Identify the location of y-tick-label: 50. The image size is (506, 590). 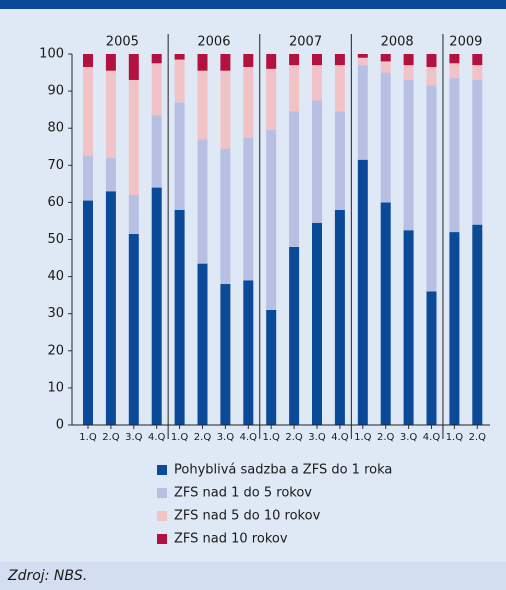
(55, 239).